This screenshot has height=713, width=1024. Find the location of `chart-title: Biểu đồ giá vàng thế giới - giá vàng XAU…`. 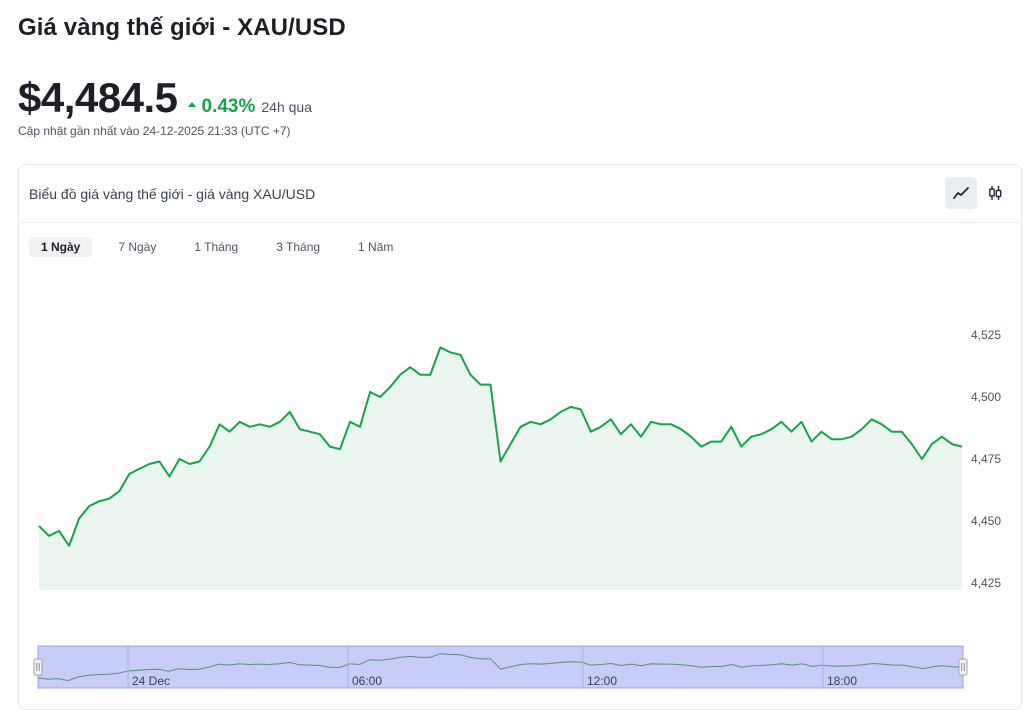

chart-title: Biểu đồ giá vàng thế giới - giá vàng XAU… is located at coordinates (172, 194).